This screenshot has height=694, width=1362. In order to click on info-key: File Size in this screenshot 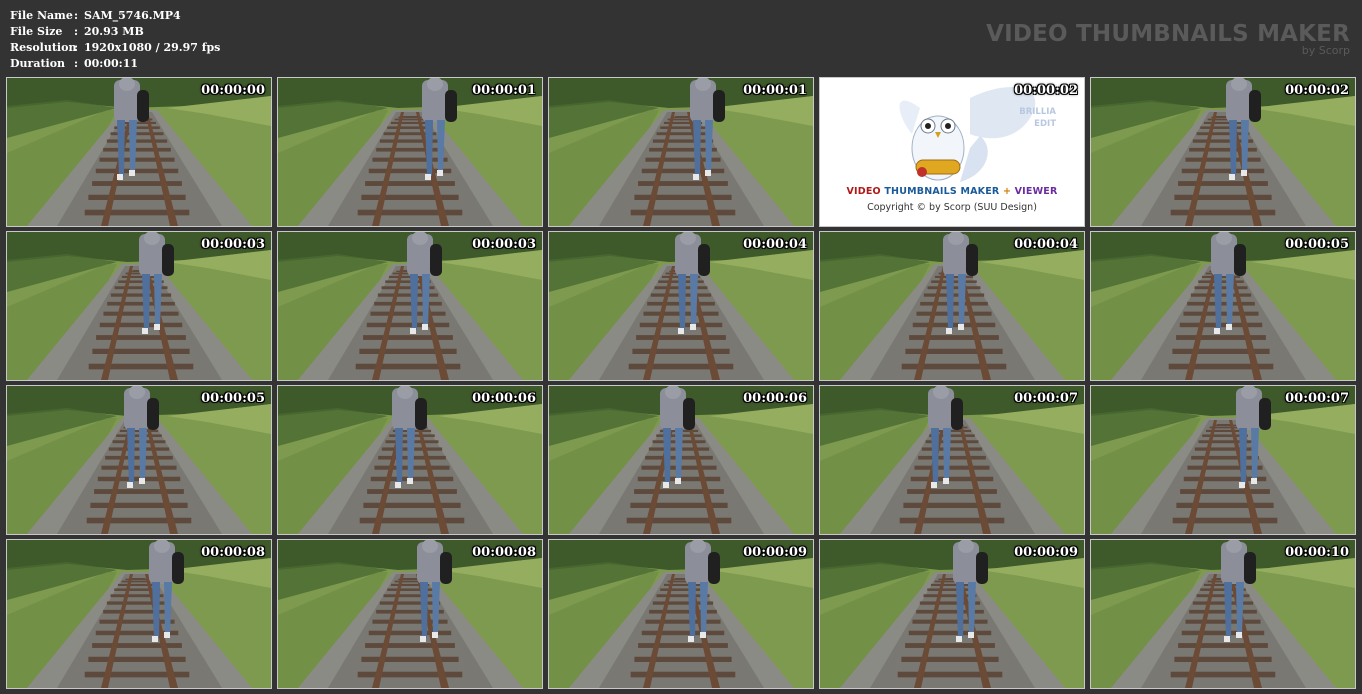, I will do `click(36, 31)`.